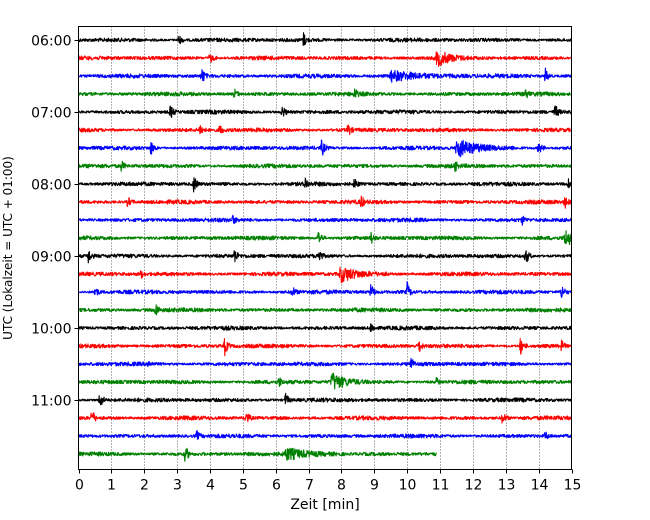  Describe the element at coordinates (51, 258) in the screenshot. I see `y-tick-label: 09:00` at that location.